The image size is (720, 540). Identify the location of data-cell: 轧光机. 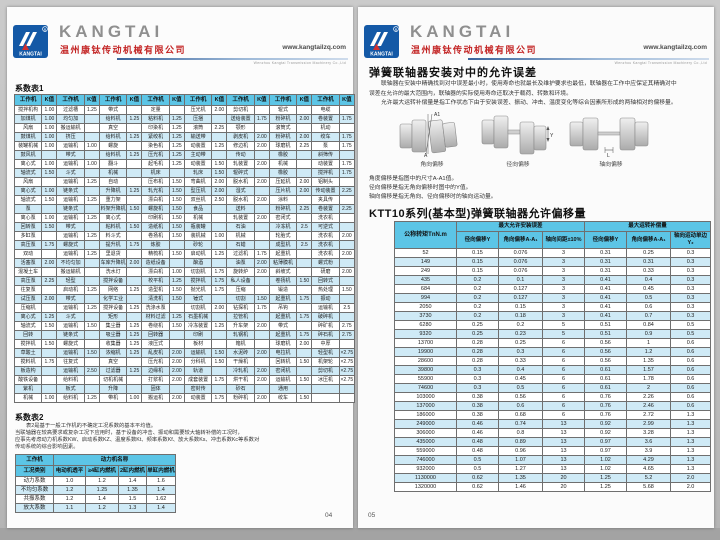
(155, 191).